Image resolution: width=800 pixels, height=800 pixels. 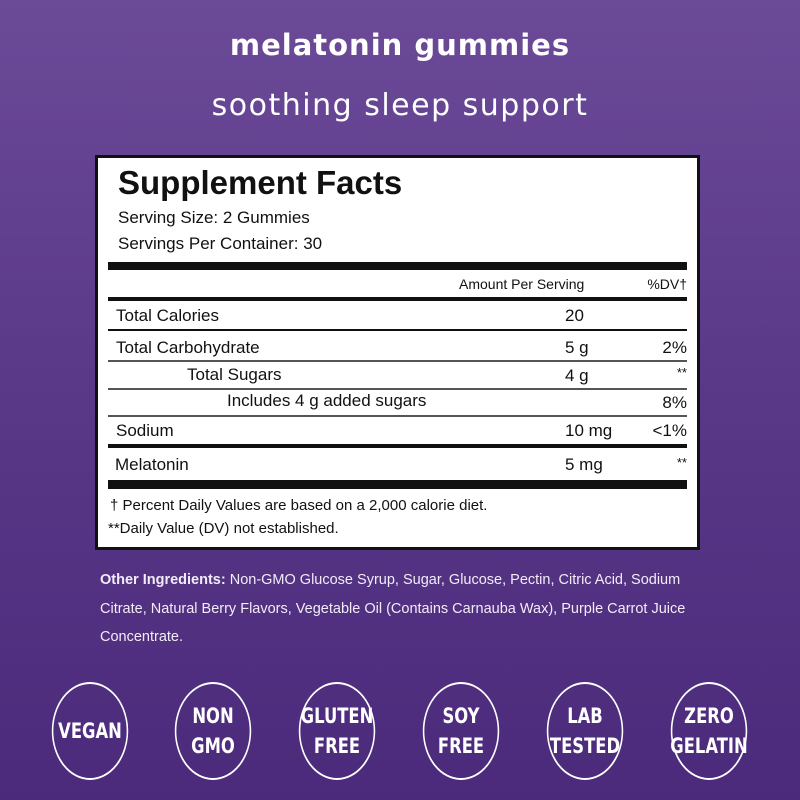 I want to click on facts-heading: Supplement Facts, so click(x=260, y=182).